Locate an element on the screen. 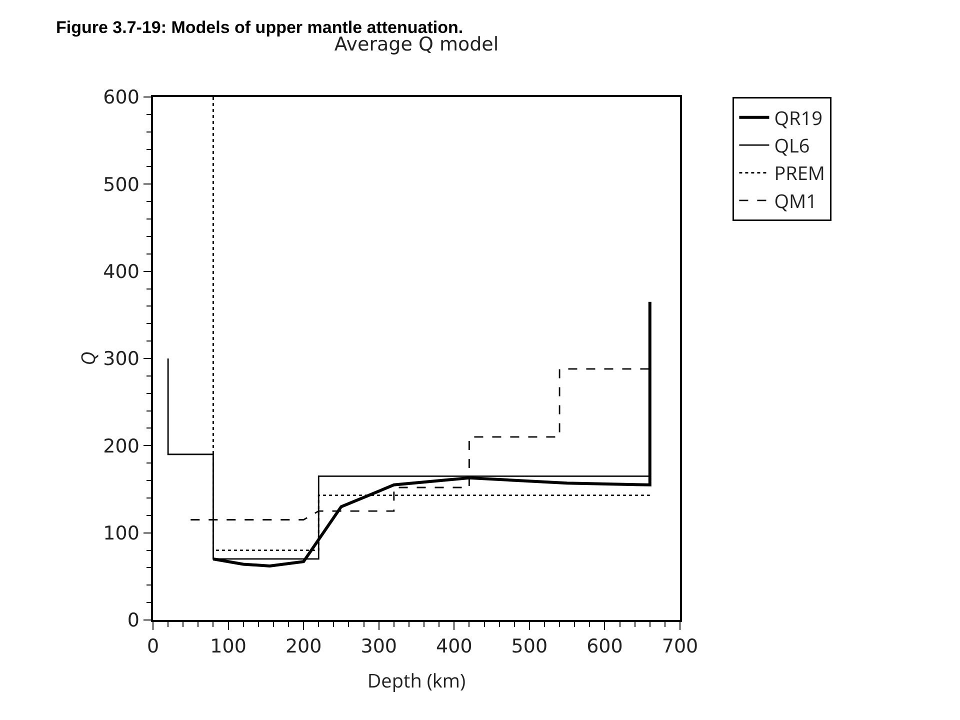 The width and height of the screenshot is (960, 720). x-tick-label: 300 is located at coordinates (378, 647).